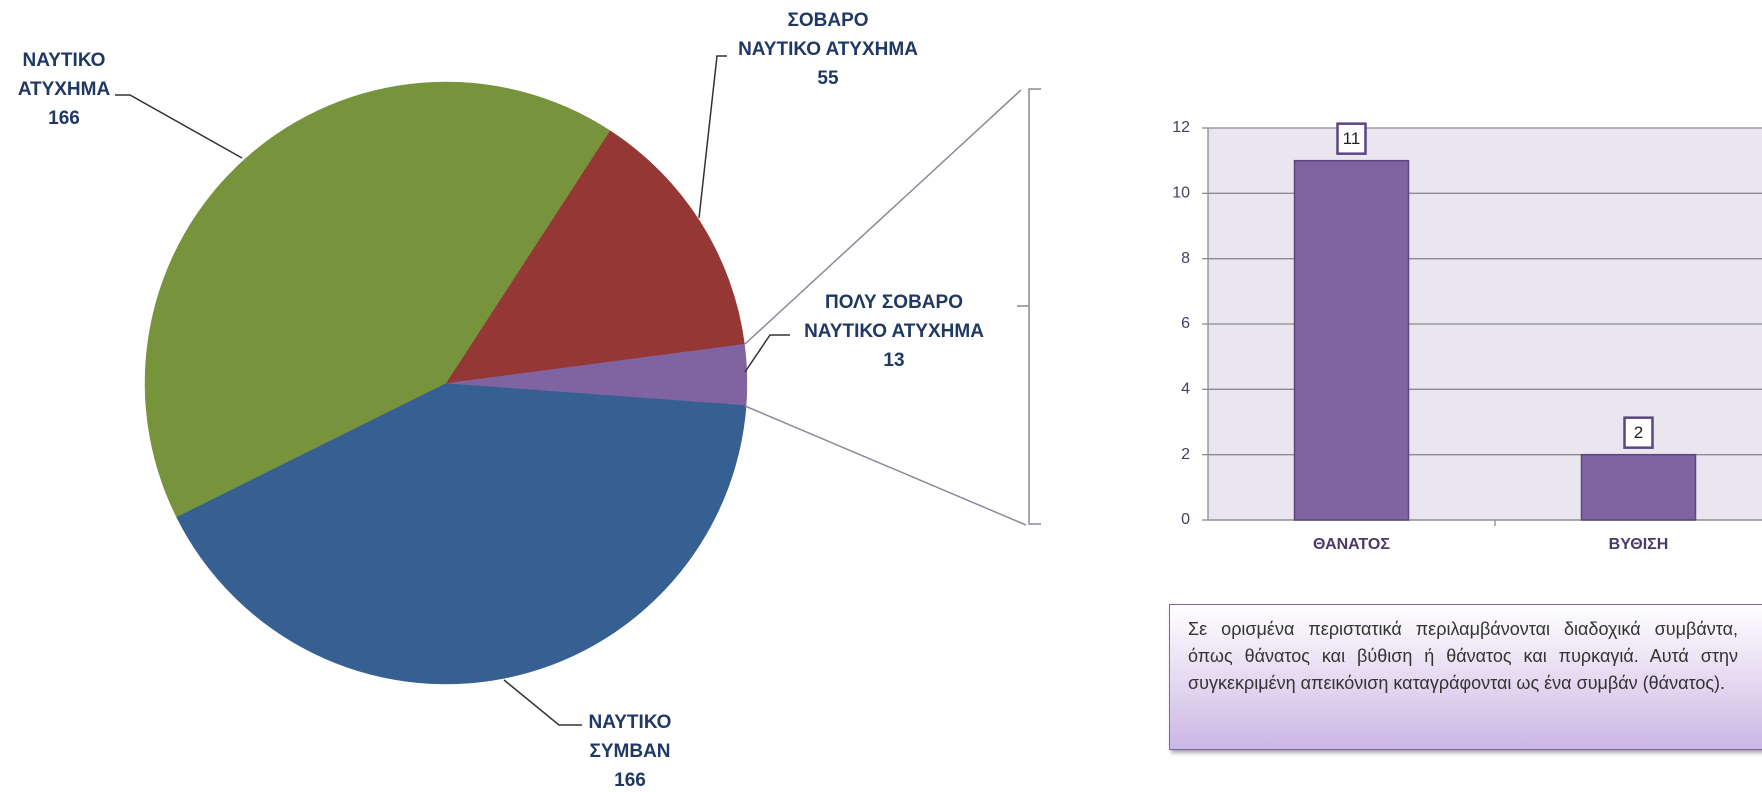 The height and width of the screenshot is (792, 1762). I want to click on slice-label: ΠΟΛΥ ΣΟΒΑΡΟ ΝΑΥΤΙΚΟ ΑΤΥΧΗΜΑ 13, so click(894, 331).